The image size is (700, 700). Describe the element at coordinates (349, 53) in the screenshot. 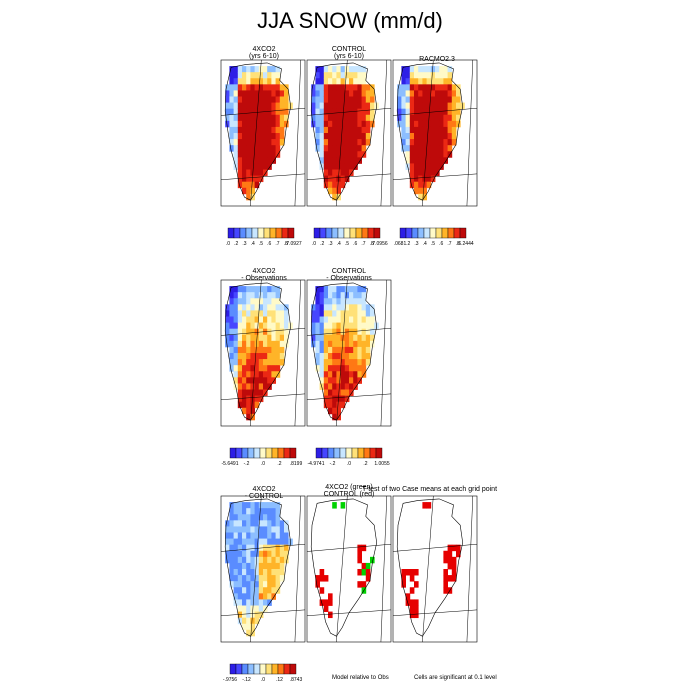

I see `panel-title-control: CONTROL (yrs 6-10)` at that location.